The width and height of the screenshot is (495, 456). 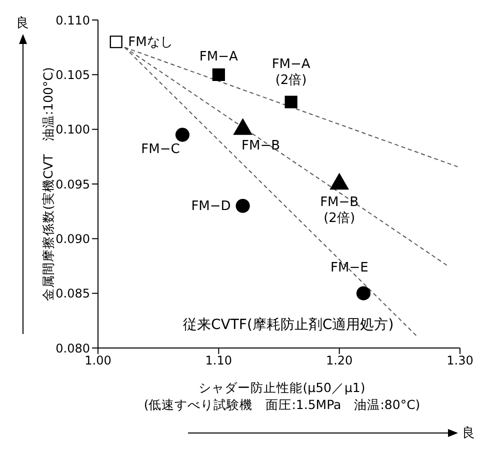 I want to click on annotation: FMなし, so click(x=150, y=42).